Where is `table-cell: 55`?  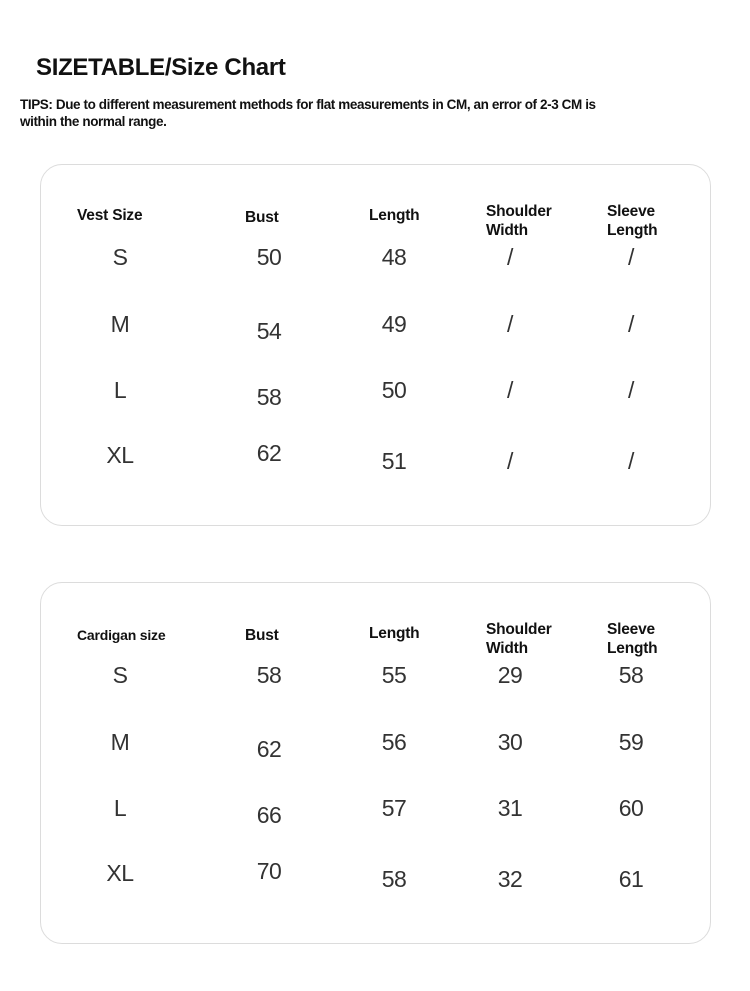 table-cell: 55 is located at coordinates (394, 675).